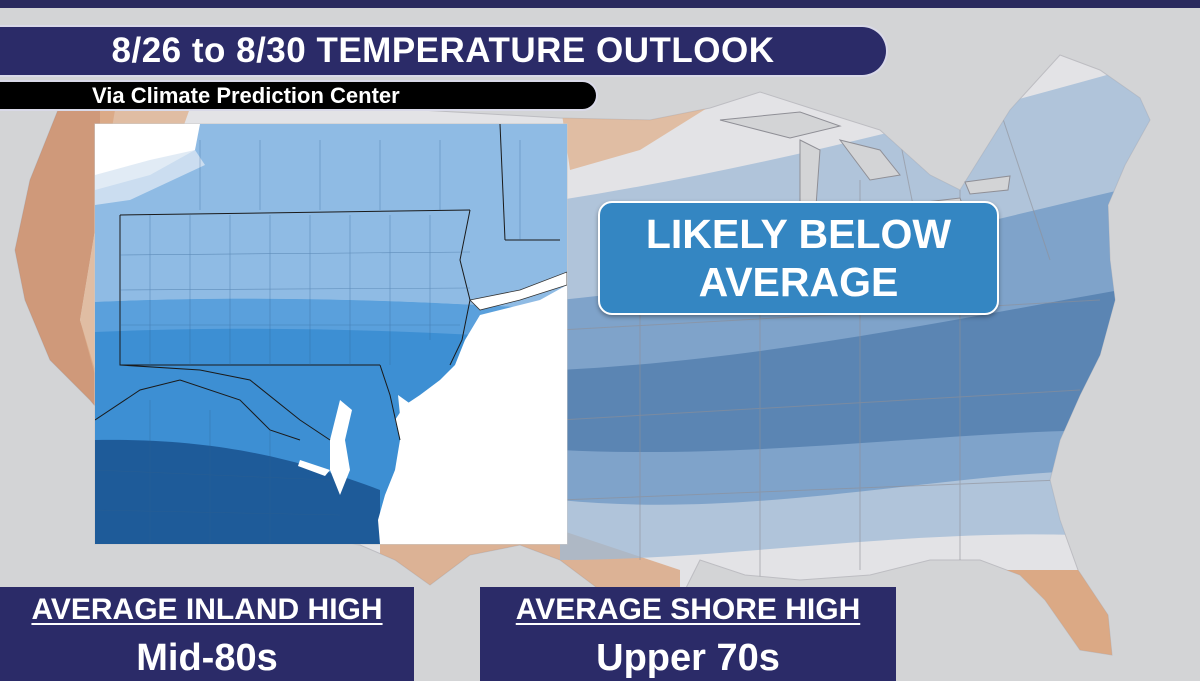 The height and width of the screenshot is (681, 1200). I want to click on callout-line-2: AVERAGE, so click(798, 282).